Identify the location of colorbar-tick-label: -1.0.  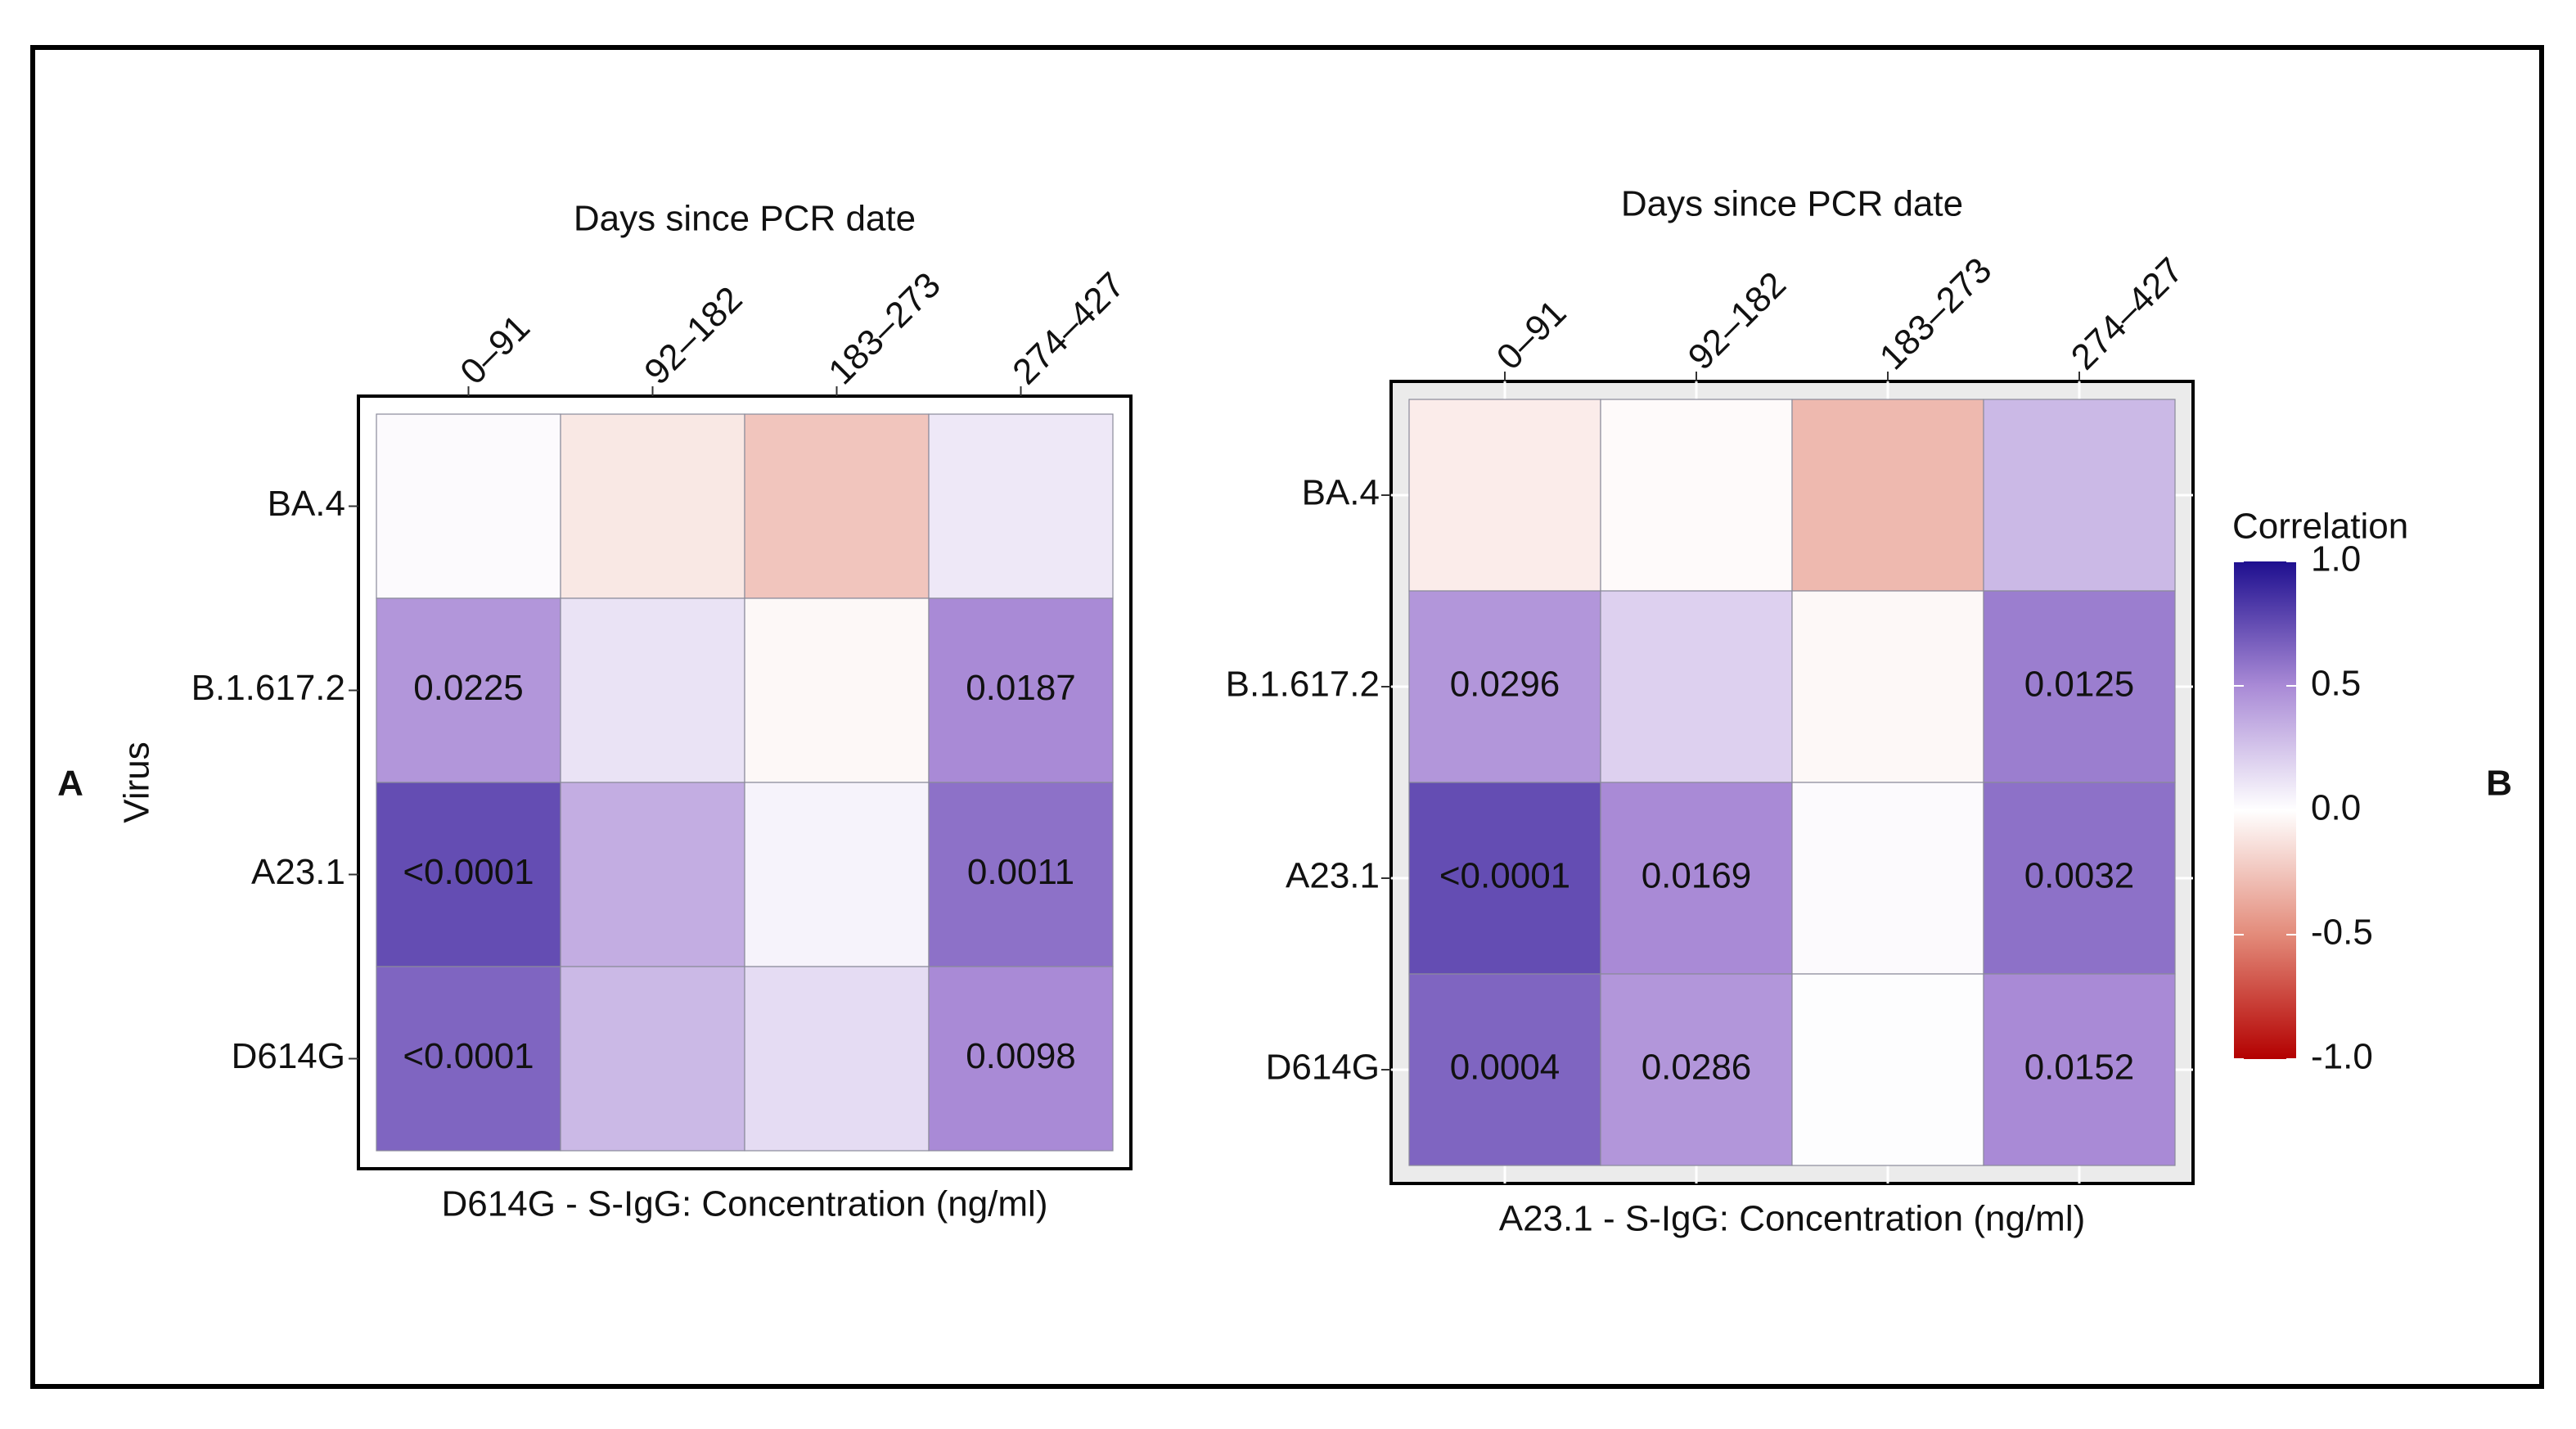
(2342, 1057).